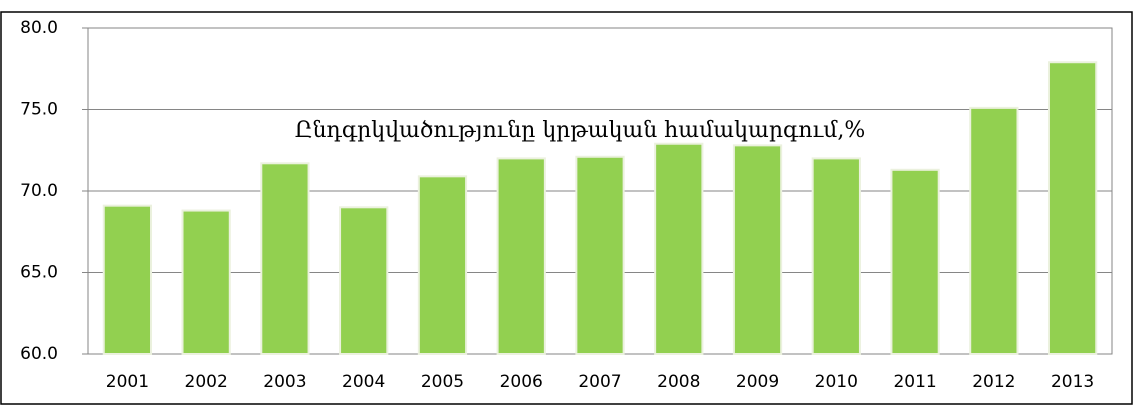 The image size is (1133, 405). What do you see at coordinates (39, 191) in the screenshot?
I see `y-tick-label: 70.0` at bounding box center [39, 191].